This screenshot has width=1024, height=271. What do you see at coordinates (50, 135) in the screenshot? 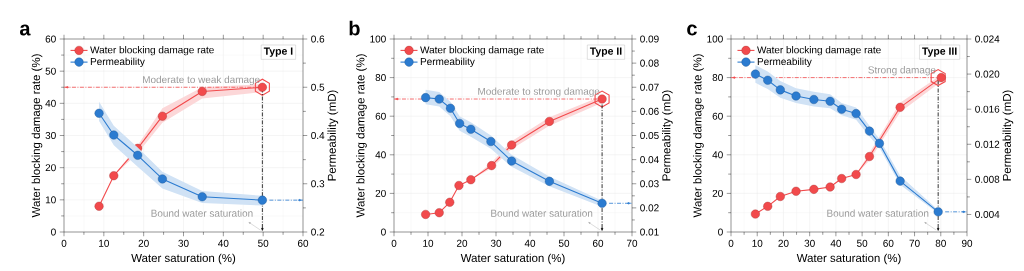
I see `y-tick-label: 30` at bounding box center [50, 135].